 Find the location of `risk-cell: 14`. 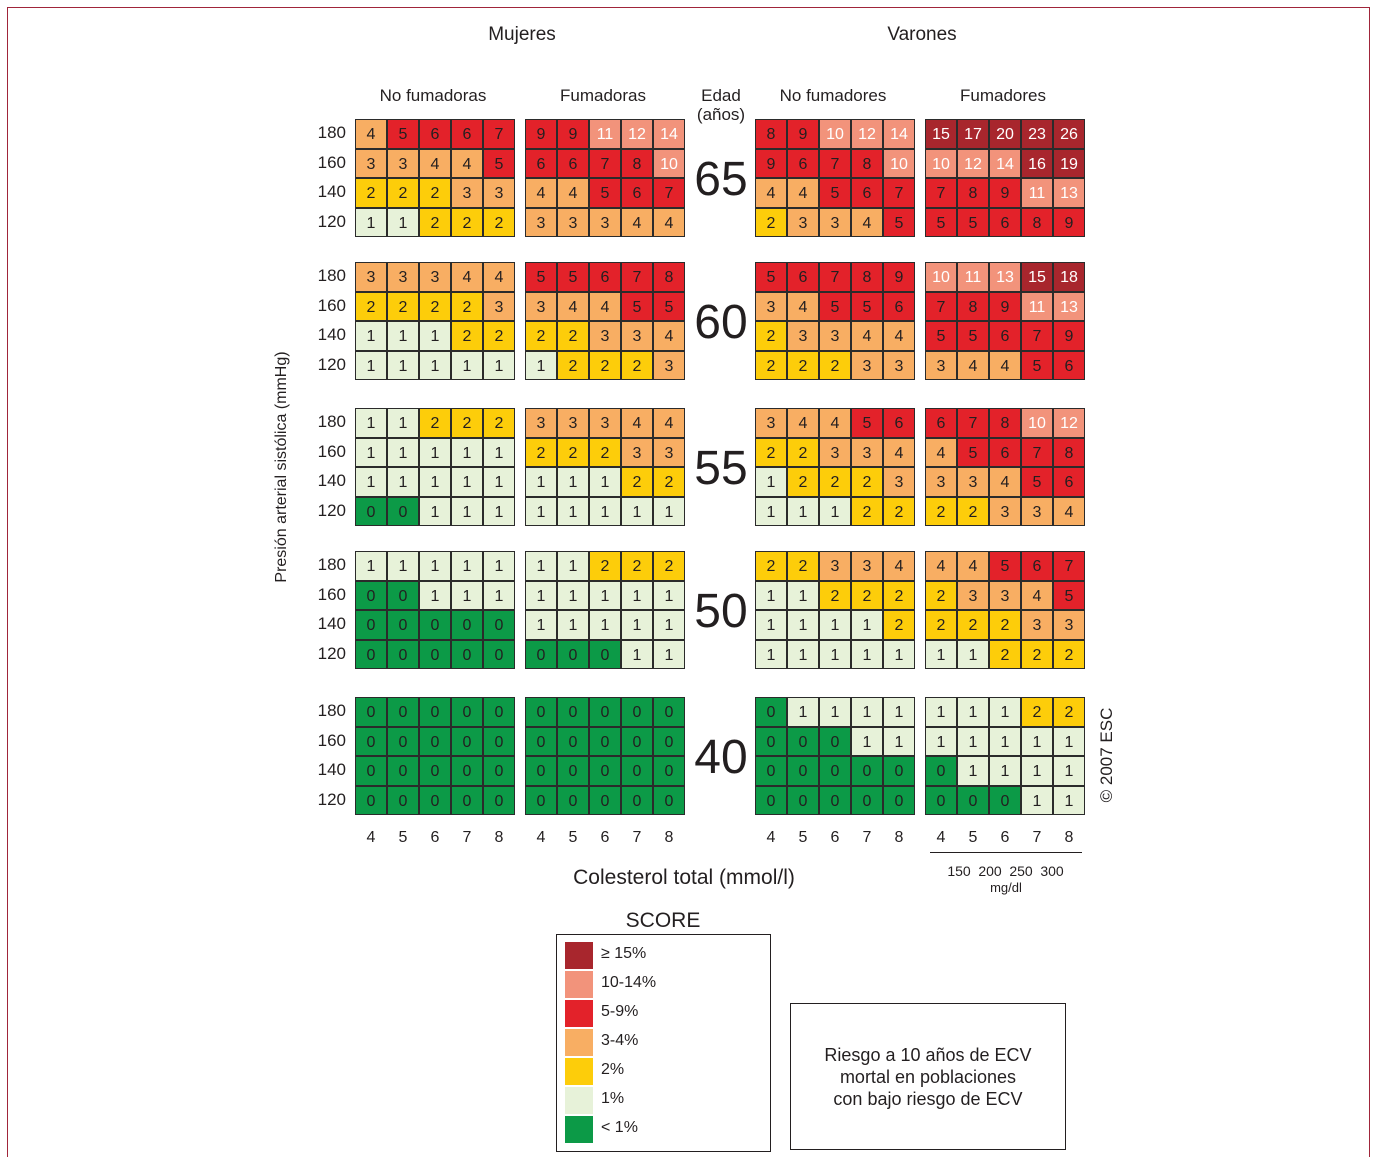

risk-cell: 14 is located at coordinates (1005, 163).